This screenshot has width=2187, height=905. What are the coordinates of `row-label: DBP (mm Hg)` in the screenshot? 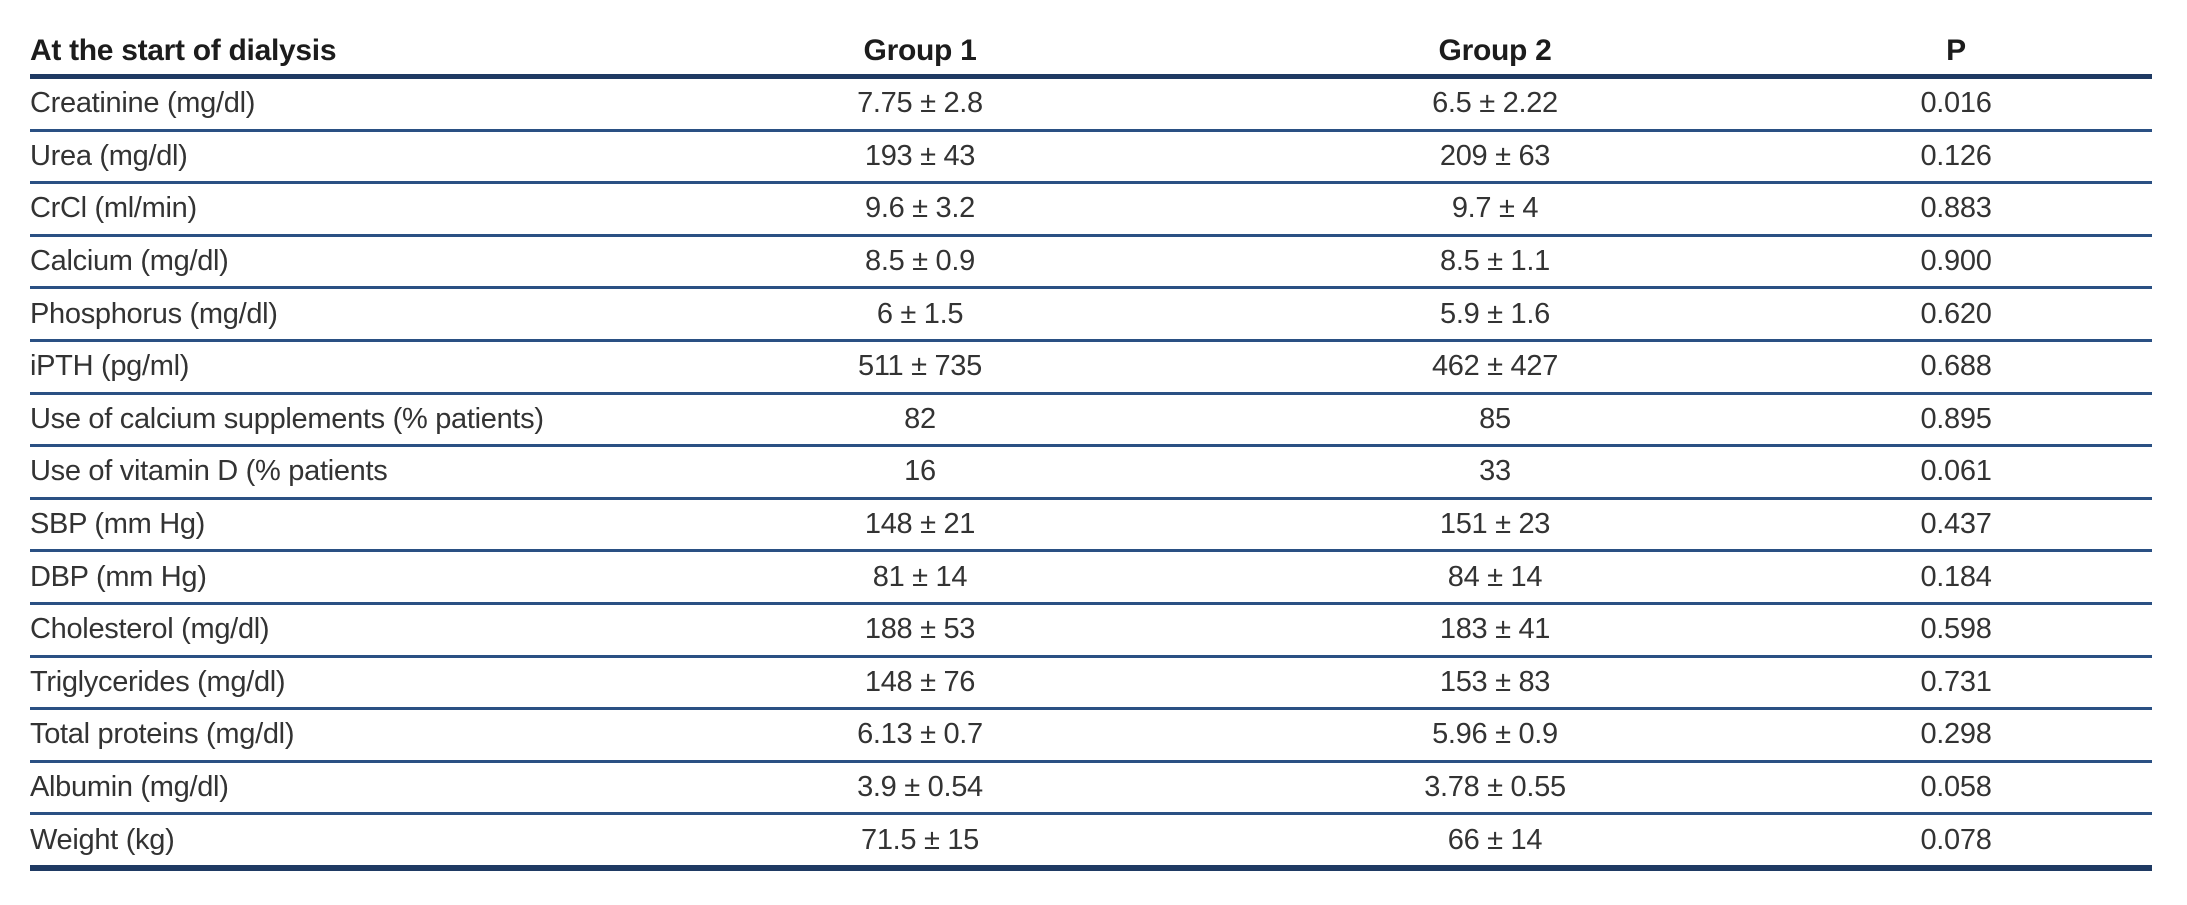 It's located at (118, 576).